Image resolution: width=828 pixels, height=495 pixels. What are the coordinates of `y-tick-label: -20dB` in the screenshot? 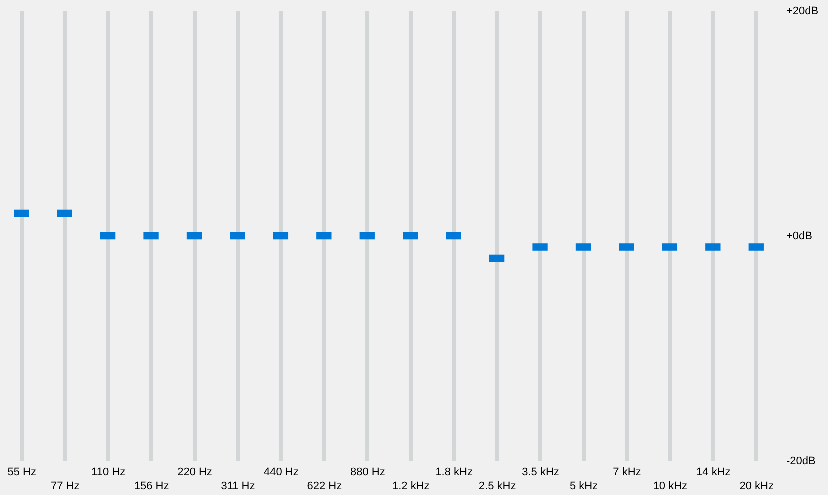 It's located at (801, 462).